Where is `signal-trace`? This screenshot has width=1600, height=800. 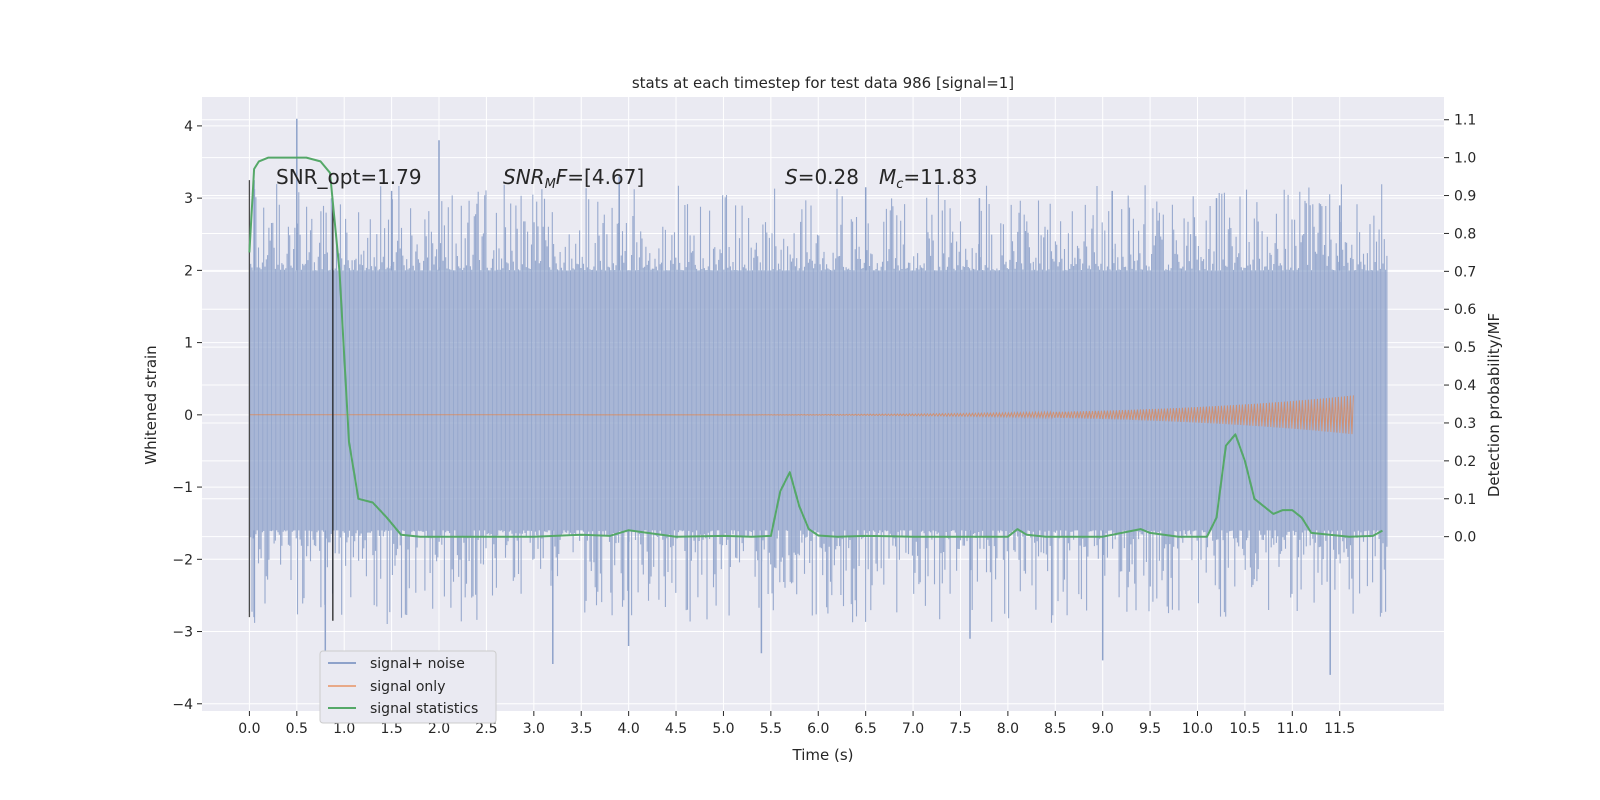 signal-trace is located at coordinates (801, 415).